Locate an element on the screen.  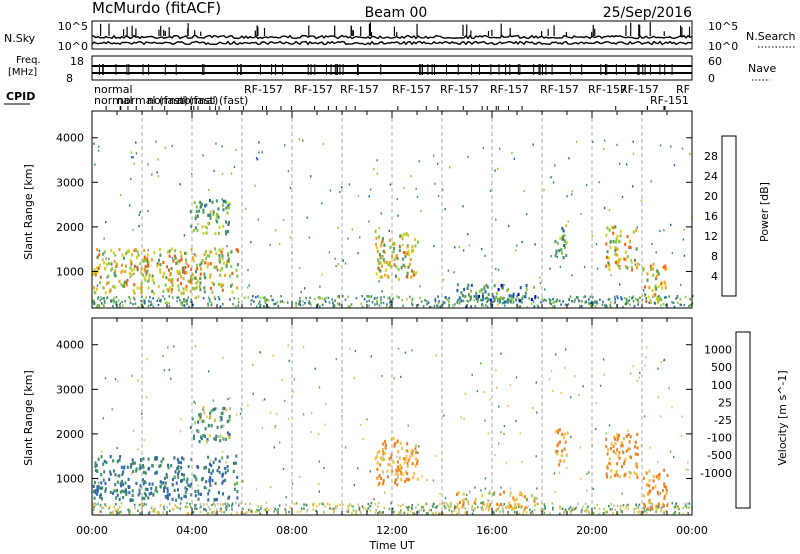
freq-unit-label: [MHz] is located at coordinates (22, 72).